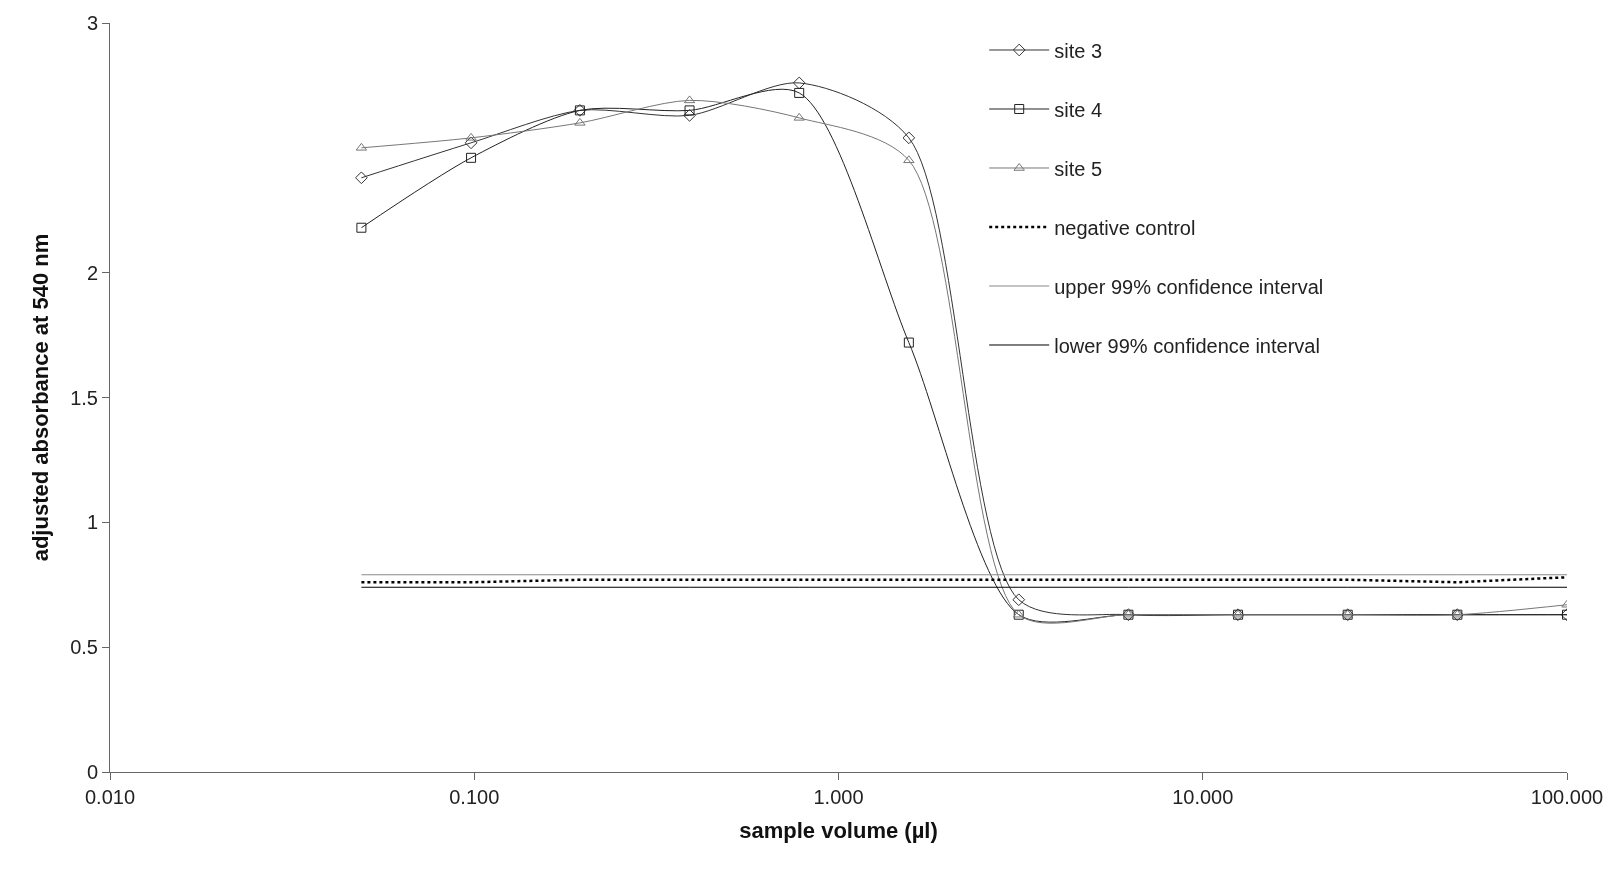 This screenshot has height=872, width=1615. I want to click on legend-label: site 3, so click(1078, 50).